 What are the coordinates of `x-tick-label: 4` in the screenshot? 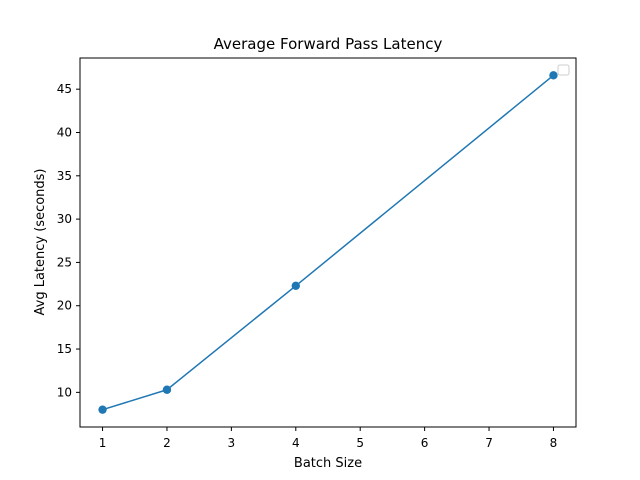 It's located at (296, 443).